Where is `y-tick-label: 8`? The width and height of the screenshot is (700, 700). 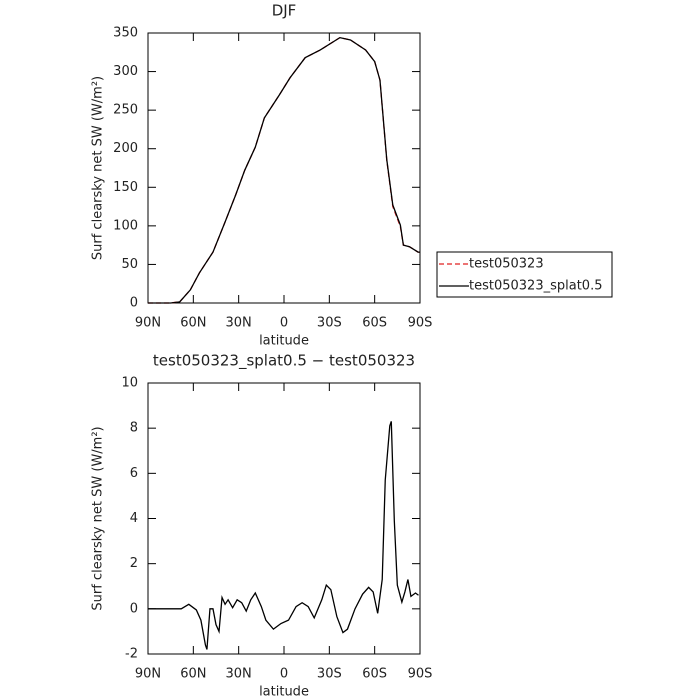
y-tick-label: 8 is located at coordinates (134, 428).